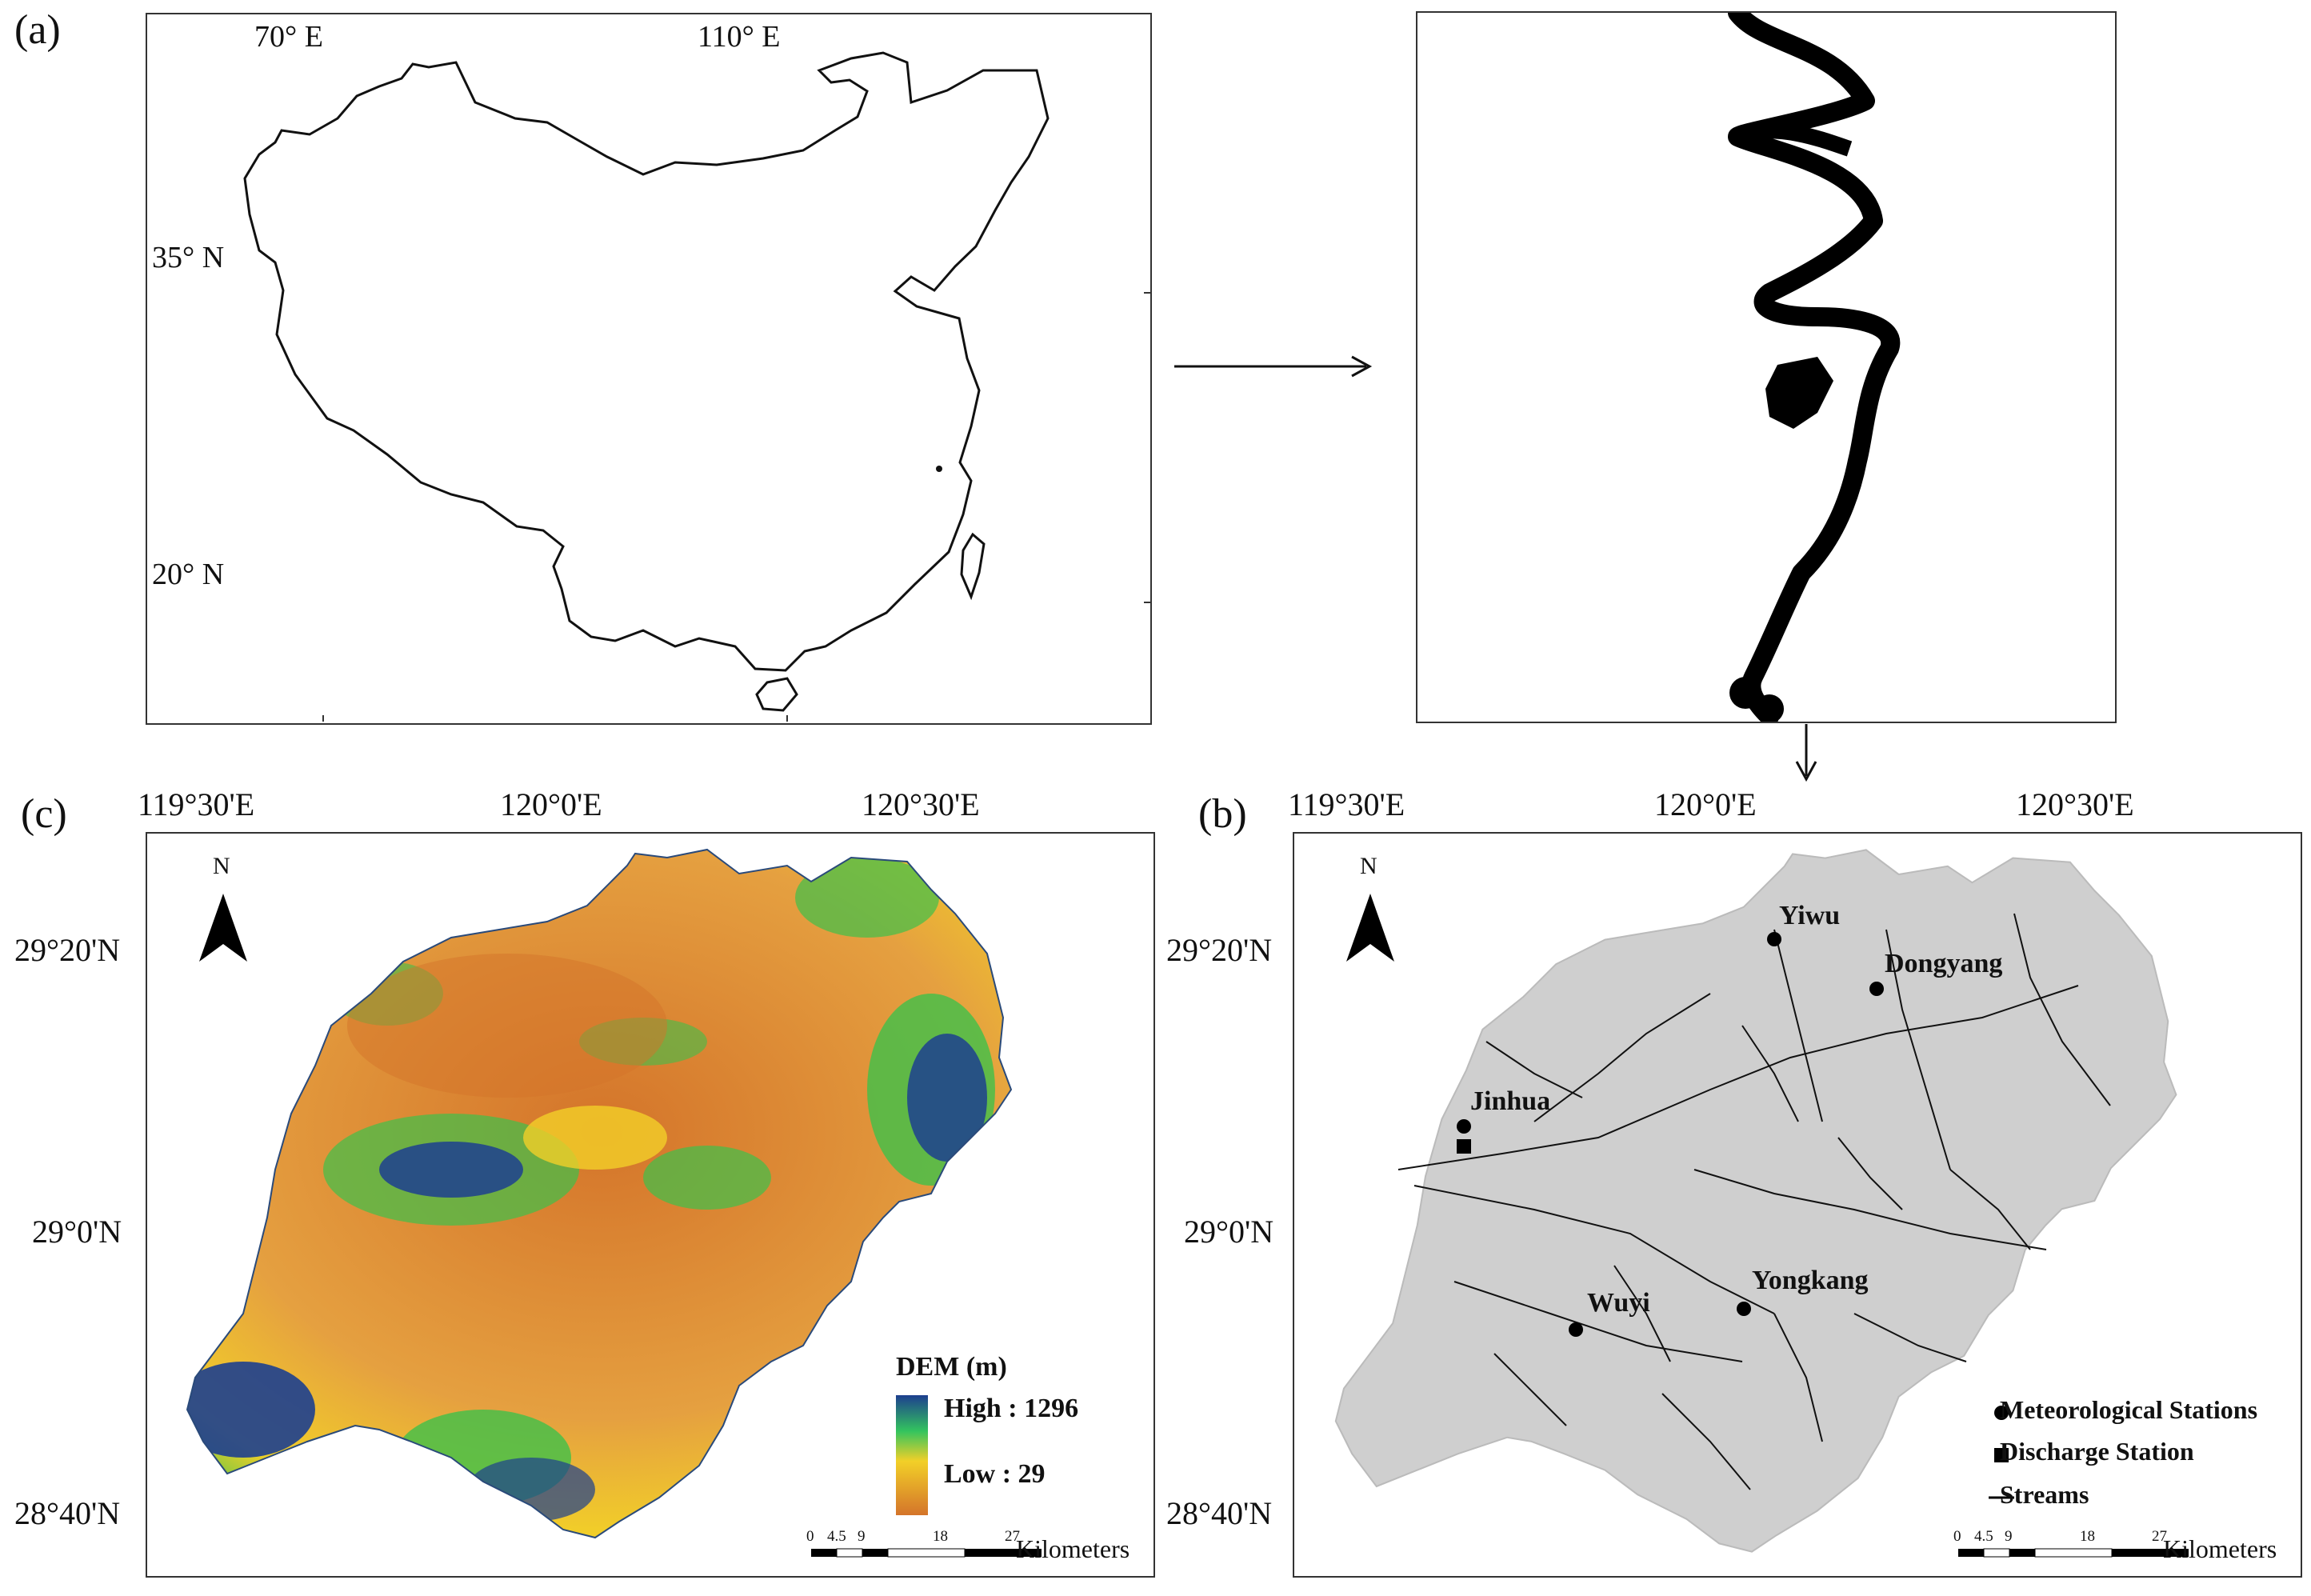 The image size is (2311, 1596). What do you see at coordinates (1510, 1101) in the screenshot?
I see `station-label-jinhua: Jinhua` at bounding box center [1510, 1101].